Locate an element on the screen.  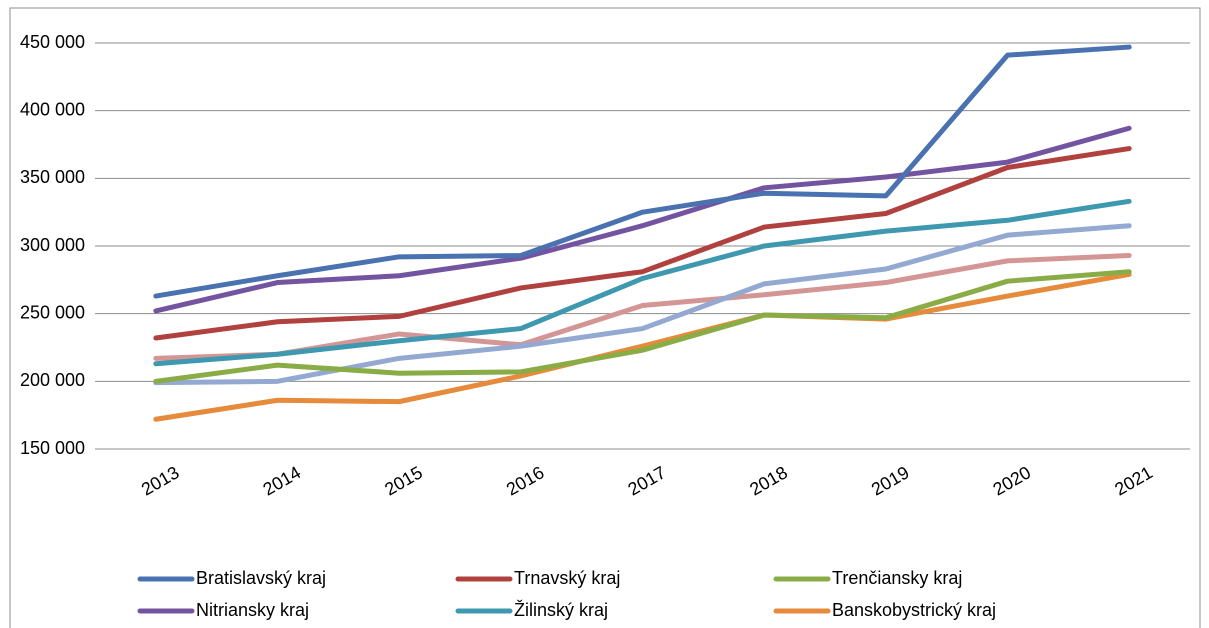
x-tick-label: 2015 is located at coordinates (403, 480).